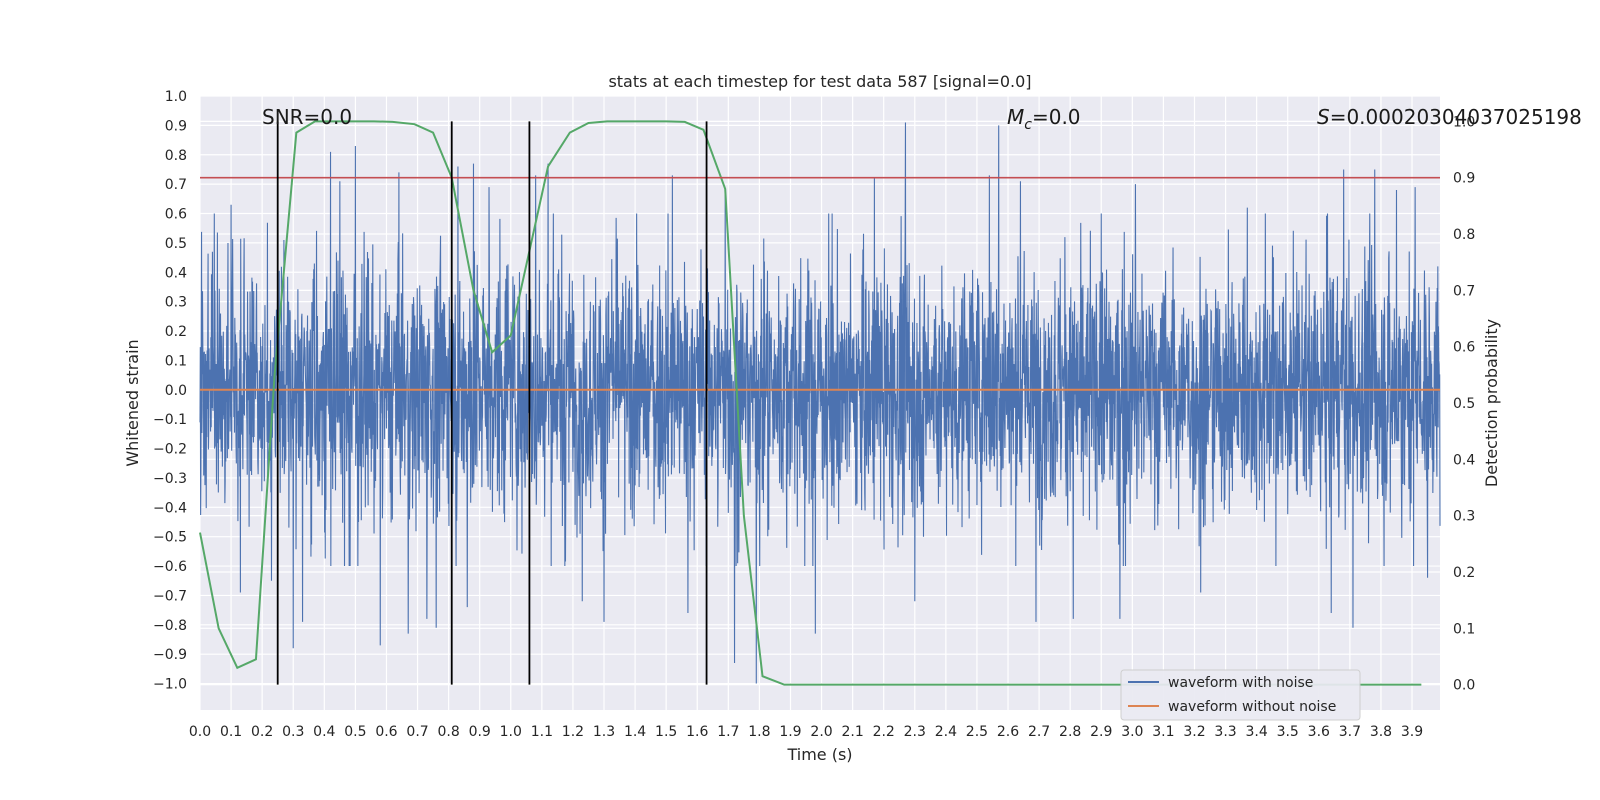 Image resolution: width=1600 pixels, height=800 pixels. What do you see at coordinates (697, 732) in the screenshot?
I see `x-tick-label: 1.6` at bounding box center [697, 732].